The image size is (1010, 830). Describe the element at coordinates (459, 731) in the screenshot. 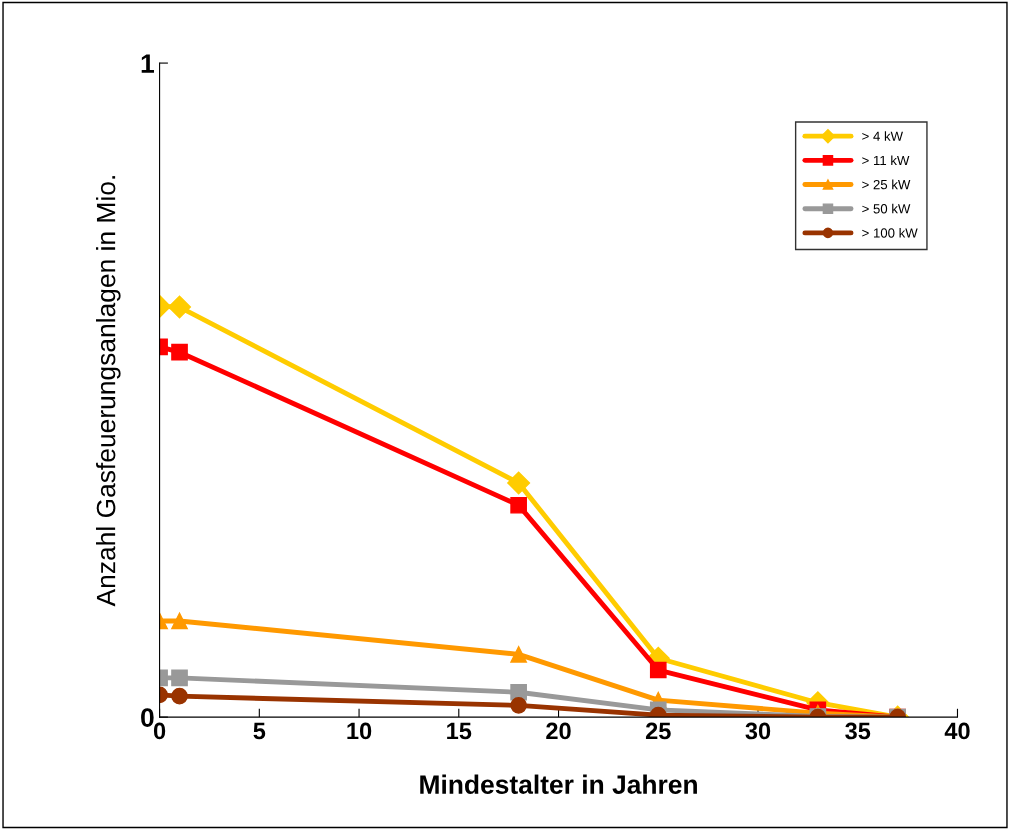

I see `x-tick-label: 15` at that location.